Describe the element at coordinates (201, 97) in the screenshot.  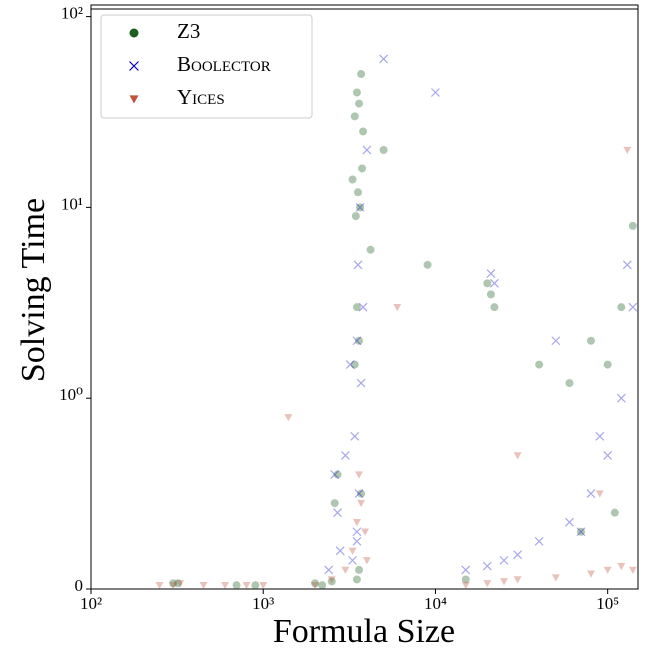
I see `legend-label: Yices` at that location.